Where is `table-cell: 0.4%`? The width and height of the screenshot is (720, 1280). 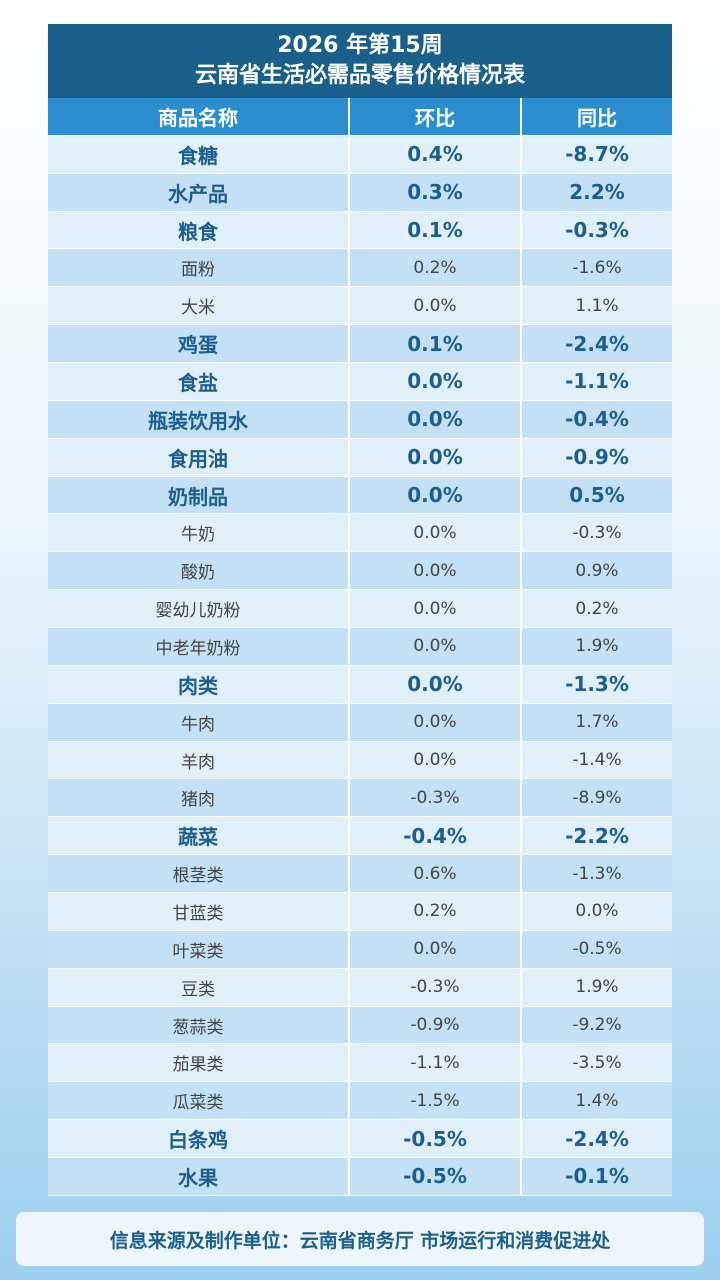
table-cell: 0.4% is located at coordinates (436, 154).